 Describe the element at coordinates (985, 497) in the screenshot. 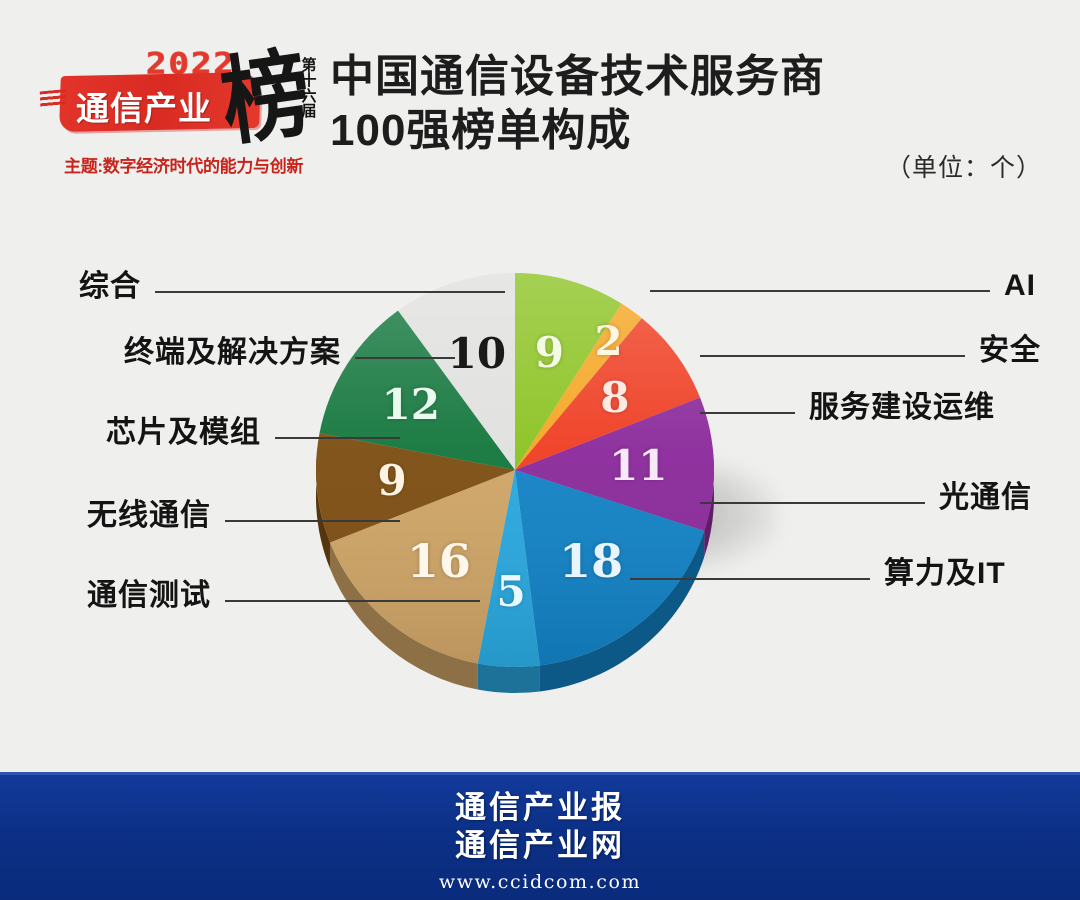

I see `pie-label-光通信: 光通信` at that location.